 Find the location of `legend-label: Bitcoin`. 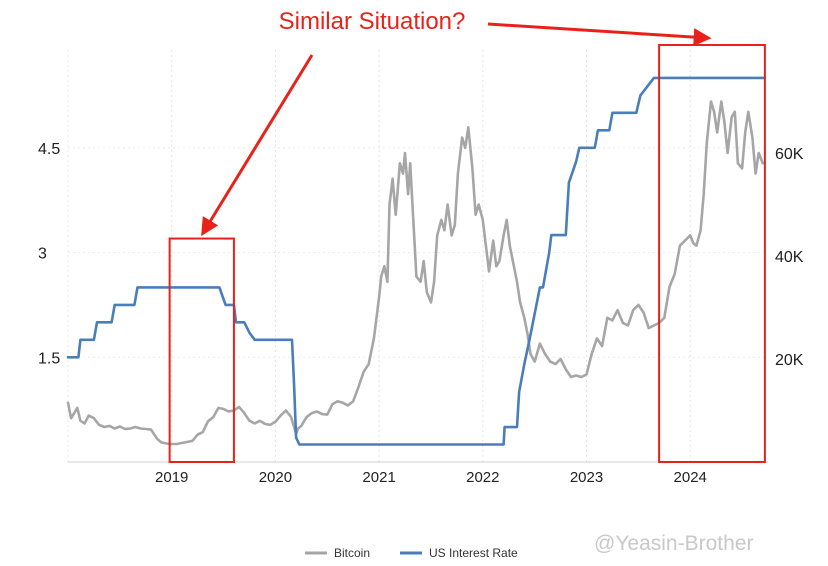

legend-label: Bitcoin is located at coordinates (352, 553).